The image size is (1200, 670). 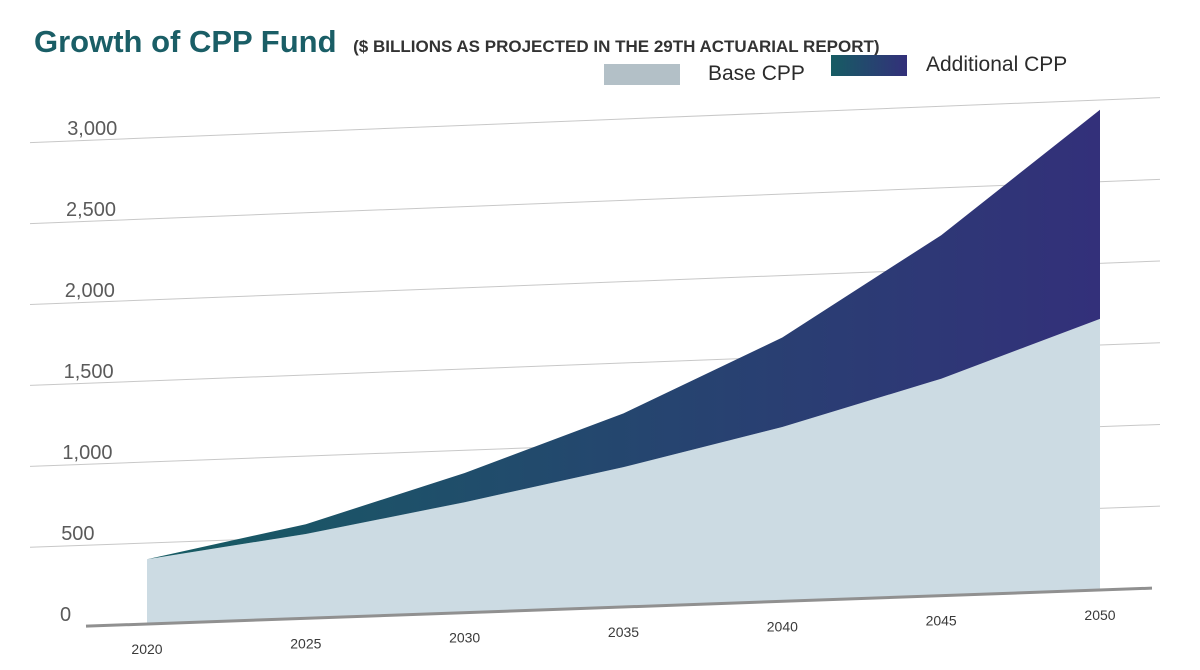 What do you see at coordinates (92, 129) in the screenshot?
I see `y-tick-label: 3,000` at bounding box center [92, 129].